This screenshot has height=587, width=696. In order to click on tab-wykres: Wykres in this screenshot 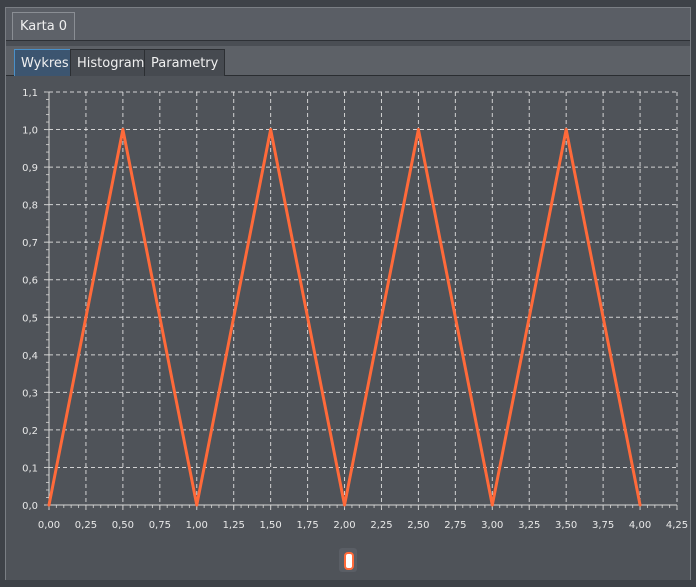, I will do `click(45, 62)`.